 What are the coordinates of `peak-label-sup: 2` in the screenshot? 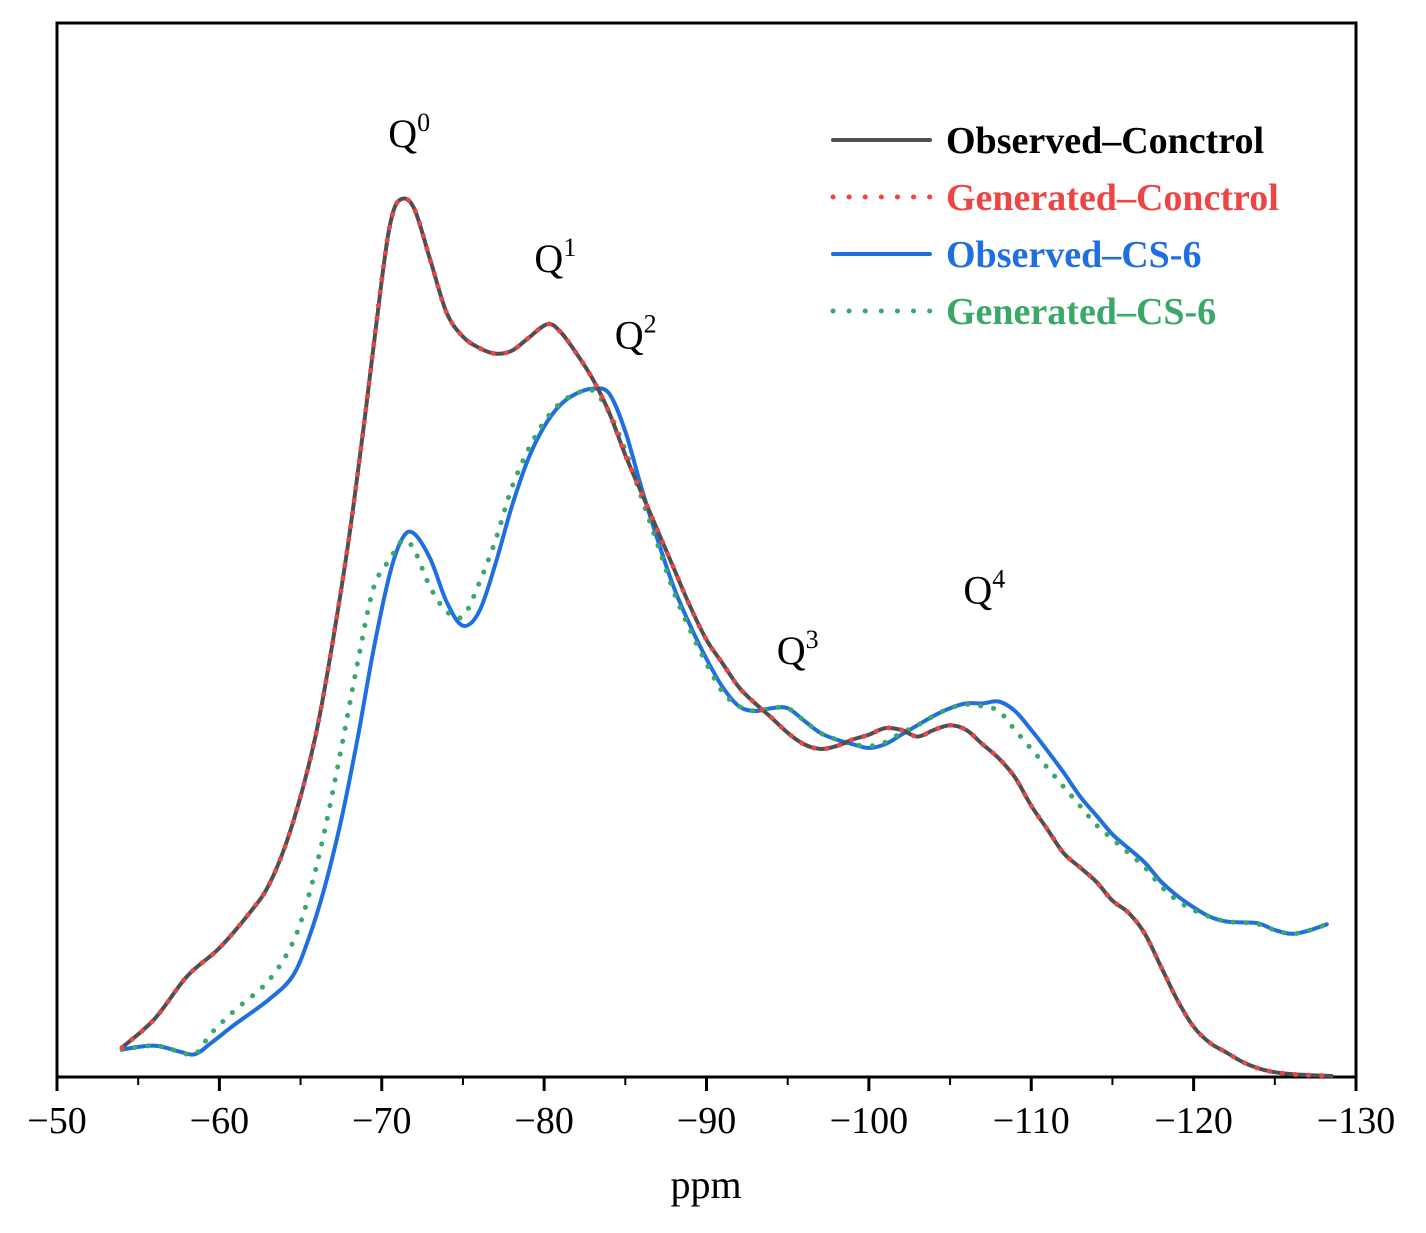 It's located at (650, 324).